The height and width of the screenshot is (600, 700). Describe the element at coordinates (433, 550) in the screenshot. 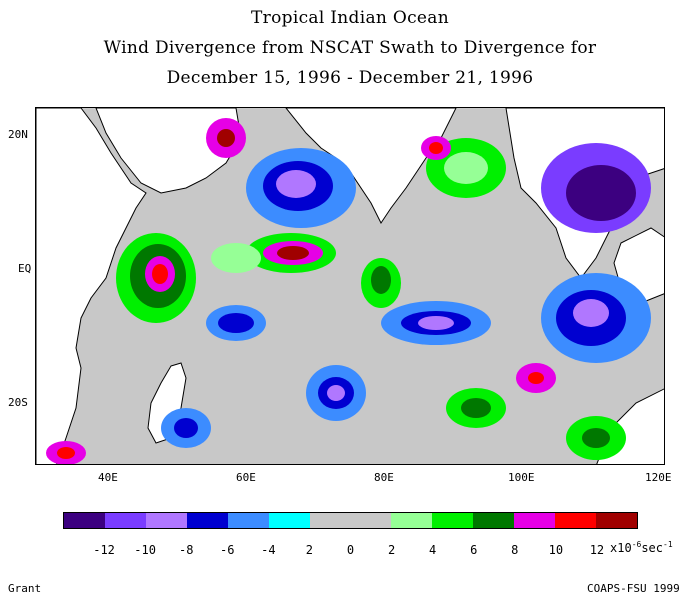

I see `color-scale-tick-label: 4` at that location.